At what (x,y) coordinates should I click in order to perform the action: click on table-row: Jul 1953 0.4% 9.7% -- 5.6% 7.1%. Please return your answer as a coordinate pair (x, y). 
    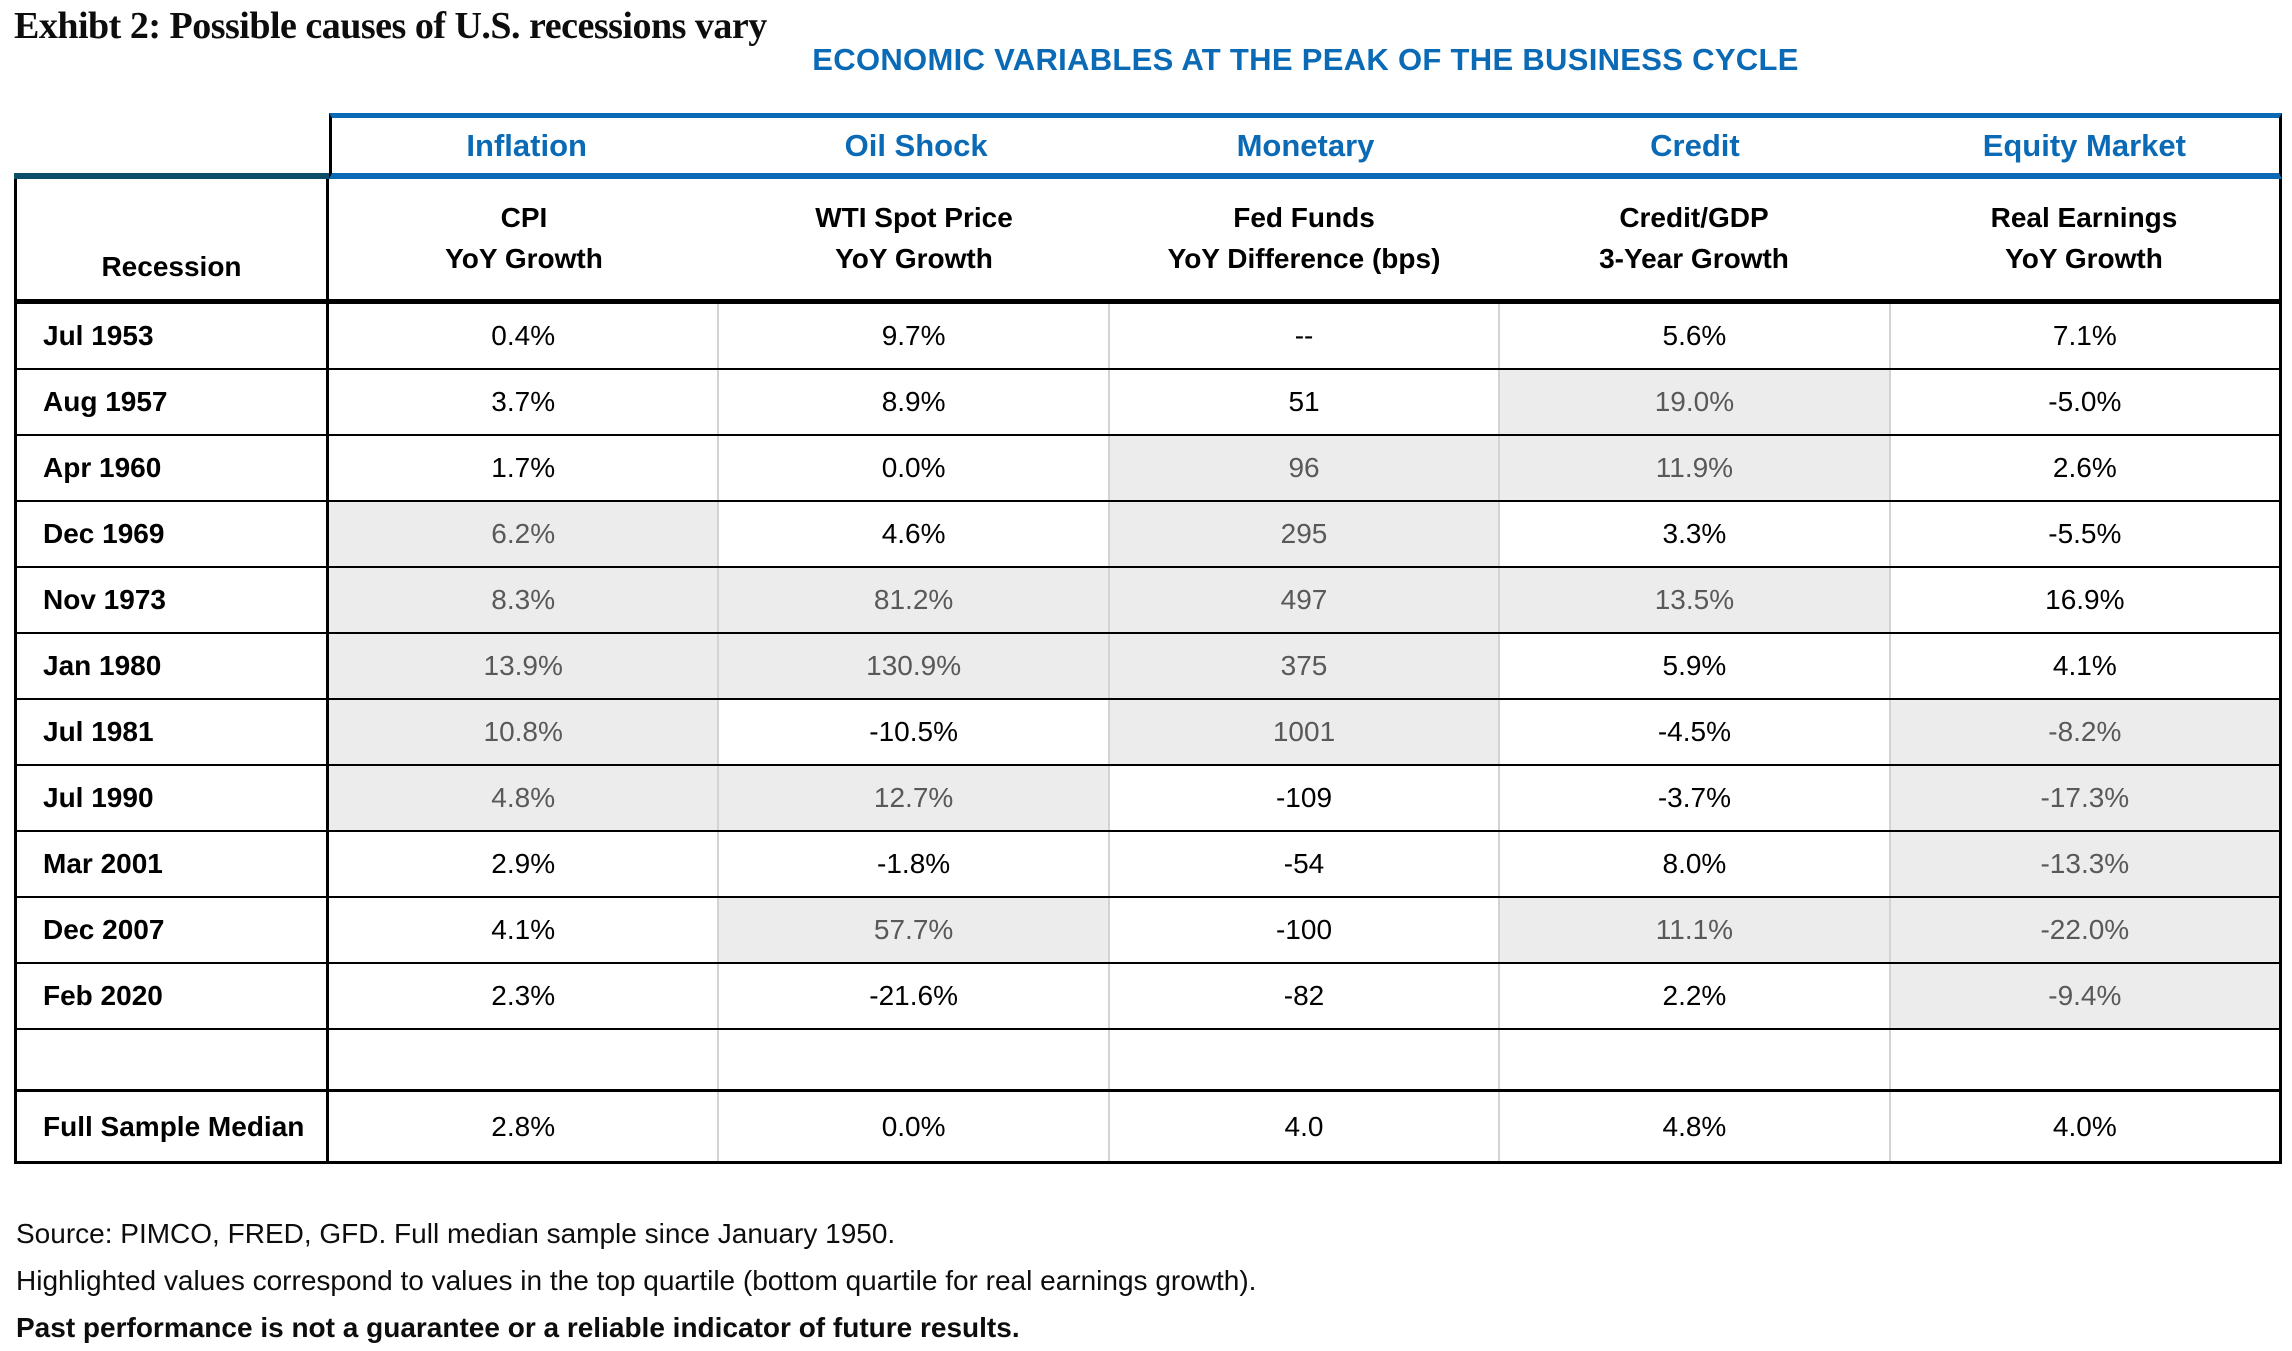
    Looking at the image, I should click on (1148, 337).